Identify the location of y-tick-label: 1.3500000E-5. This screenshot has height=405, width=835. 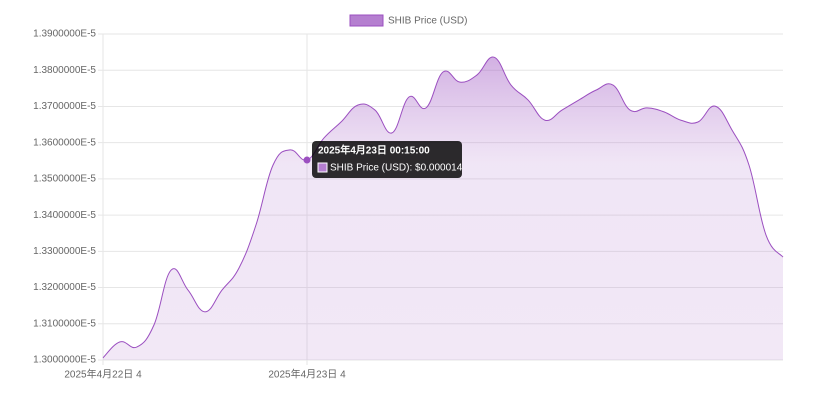
(64, 179).